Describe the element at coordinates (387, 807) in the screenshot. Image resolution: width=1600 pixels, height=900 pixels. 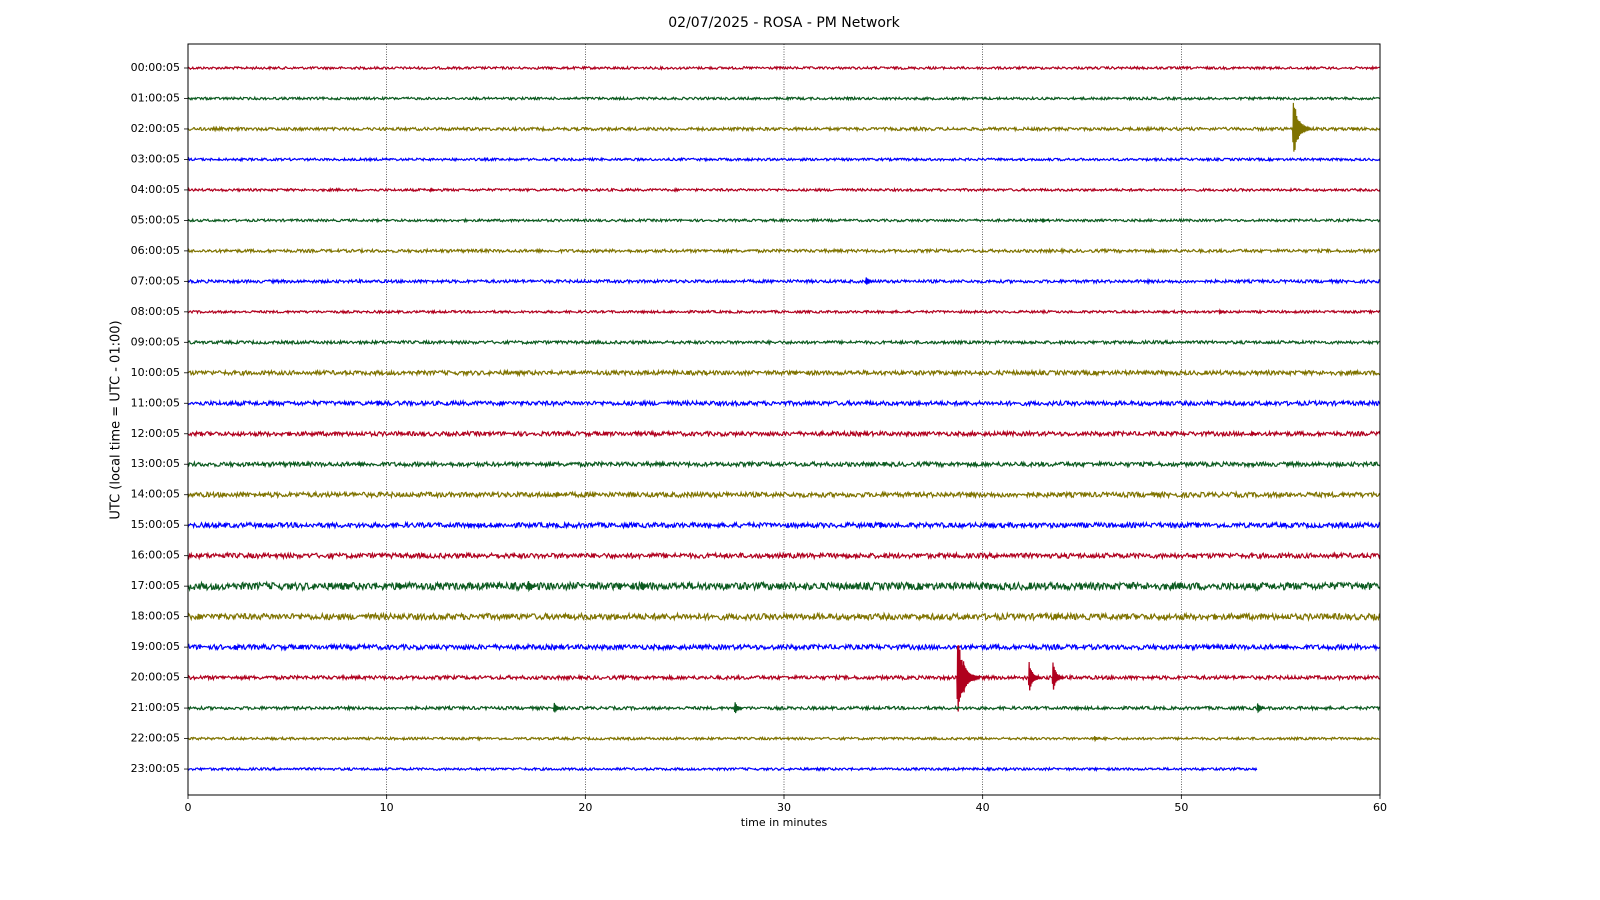
I see `x-tick-label: 10` at that location.